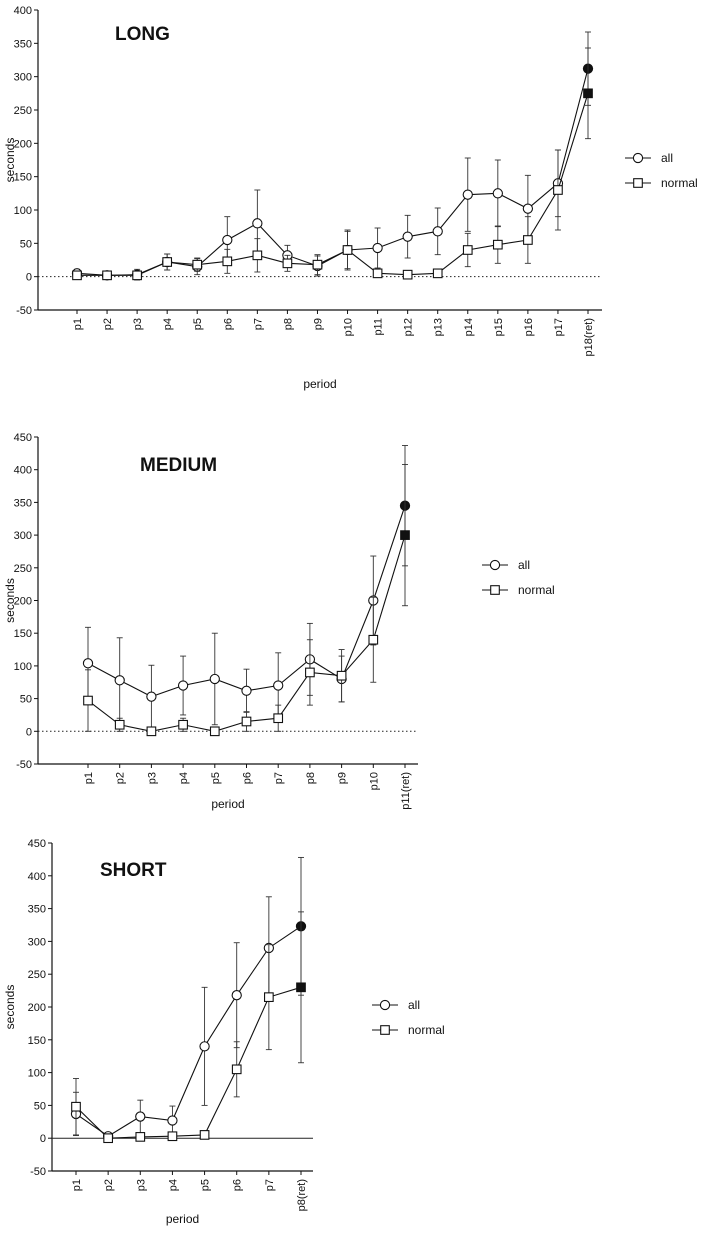 This screenshot has height=1238, width=707. What do you see at coordinates (279, 778) in the screenshot?
I see `x-tick-label: p7` at bounding box center [279, 778].